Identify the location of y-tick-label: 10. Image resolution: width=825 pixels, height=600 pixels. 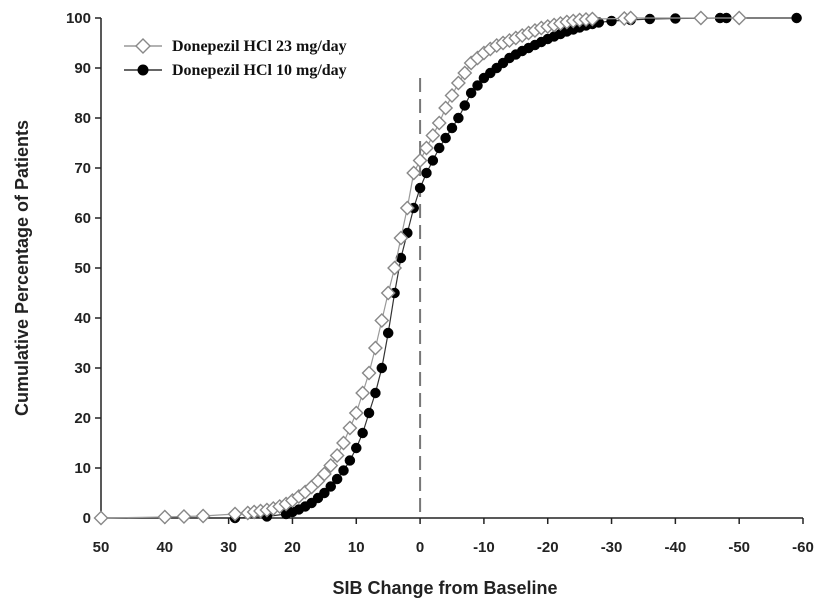
(82, 468).